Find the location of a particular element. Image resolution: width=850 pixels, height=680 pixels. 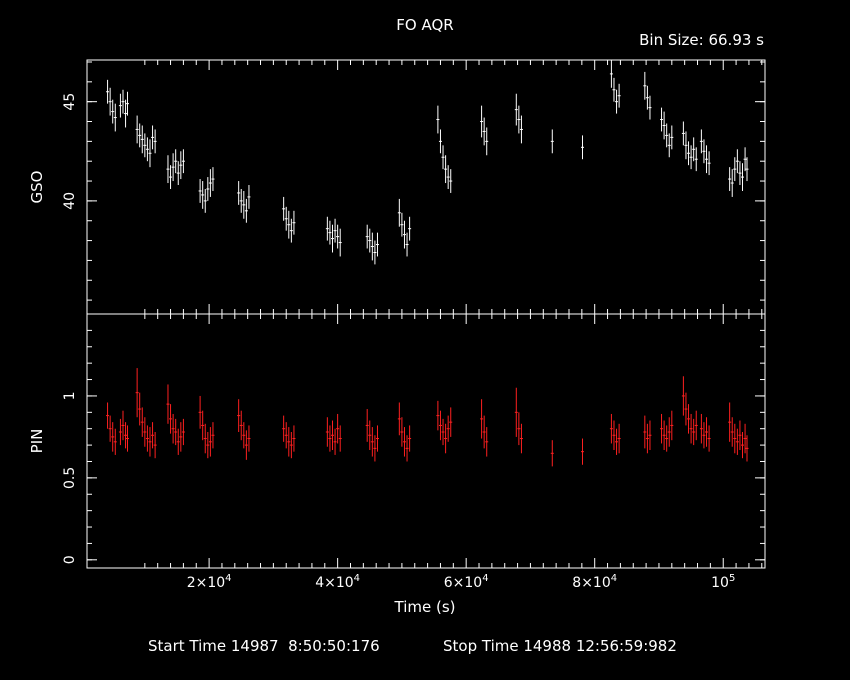

x-tick-label: 2×104 is located at coordinates (209, 582).